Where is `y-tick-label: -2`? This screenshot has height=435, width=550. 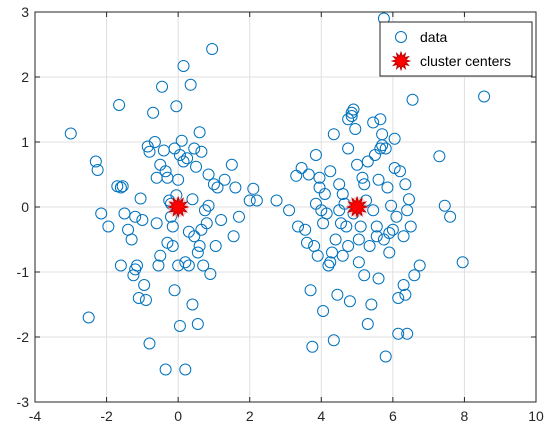
y-tick-label: -2 is located at coordinates (23, 337).